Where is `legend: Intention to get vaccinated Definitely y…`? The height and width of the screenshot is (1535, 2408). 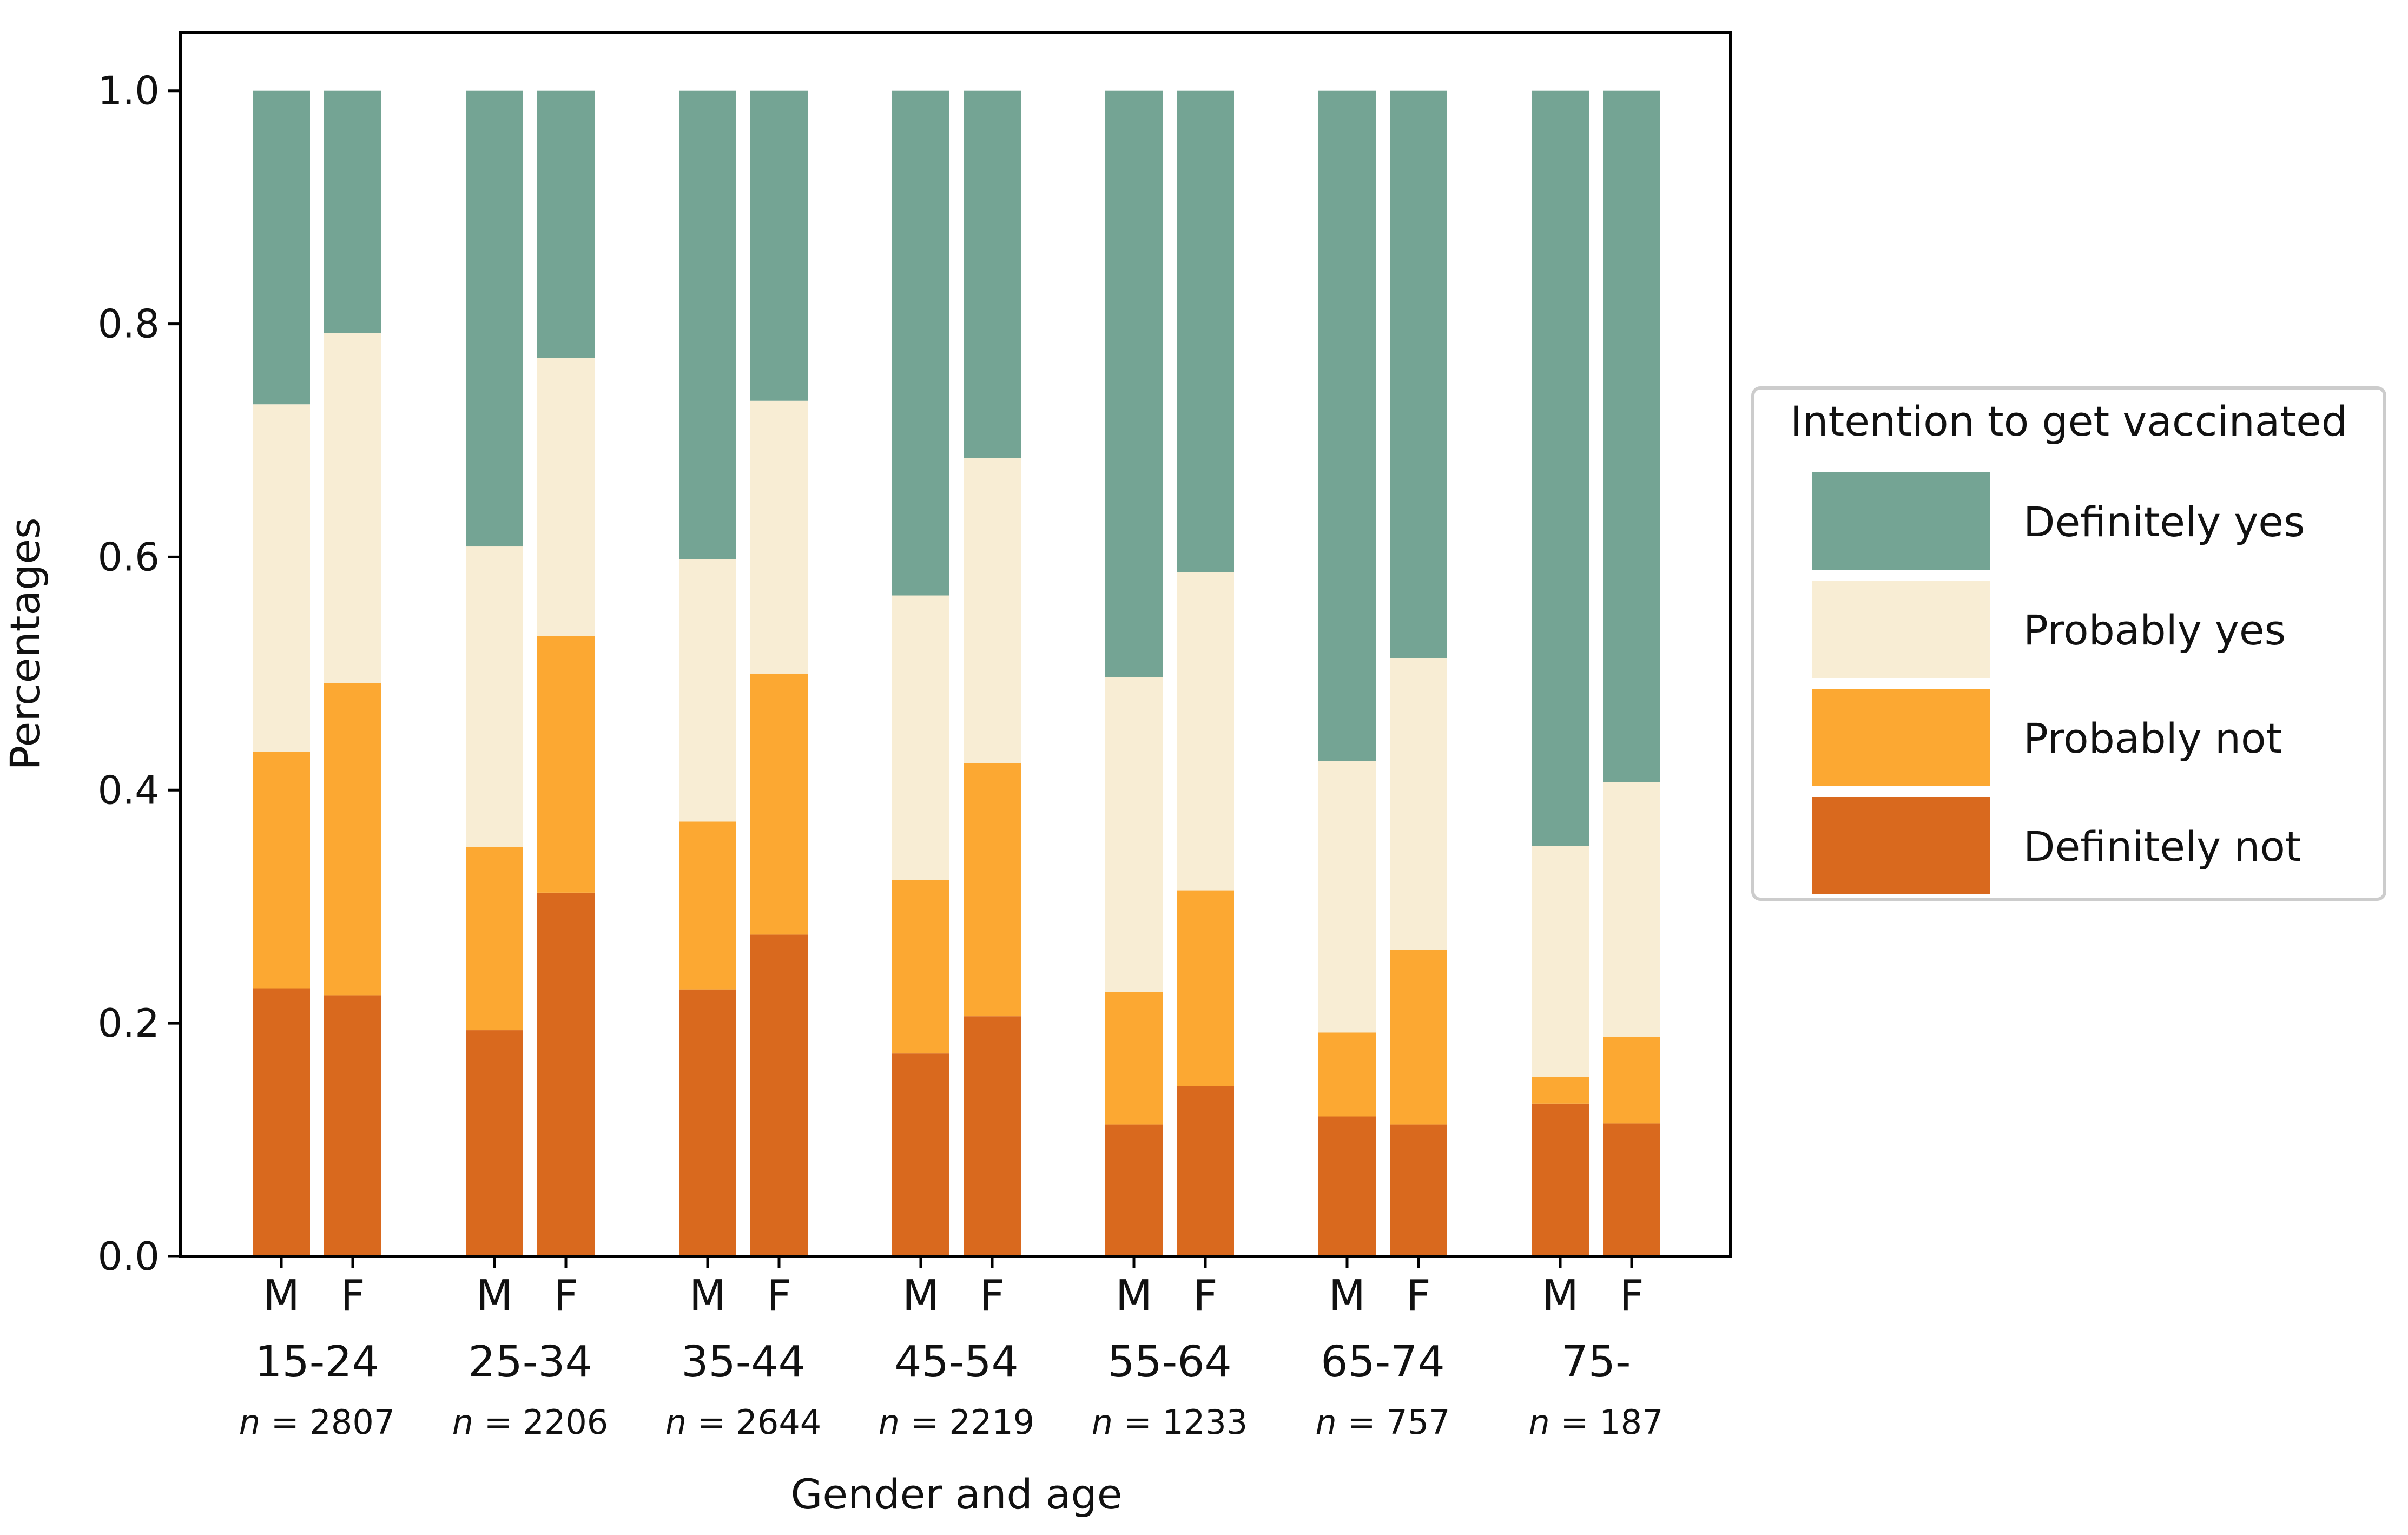 legend: Intention to get vaccinated Definitely y… is located at coordinates (2068, 643).